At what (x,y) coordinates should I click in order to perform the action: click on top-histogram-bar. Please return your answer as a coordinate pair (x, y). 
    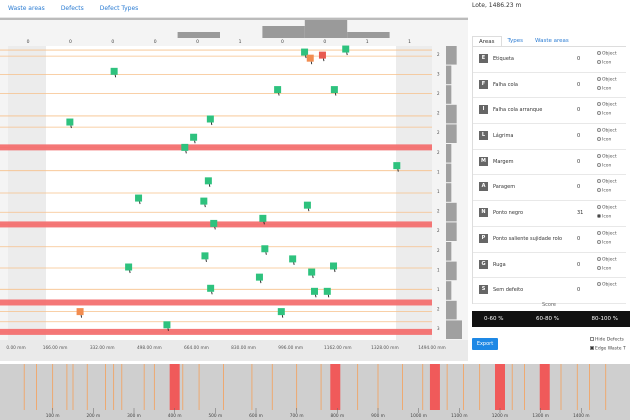
    Looking at the image, I should click on (283, 32).